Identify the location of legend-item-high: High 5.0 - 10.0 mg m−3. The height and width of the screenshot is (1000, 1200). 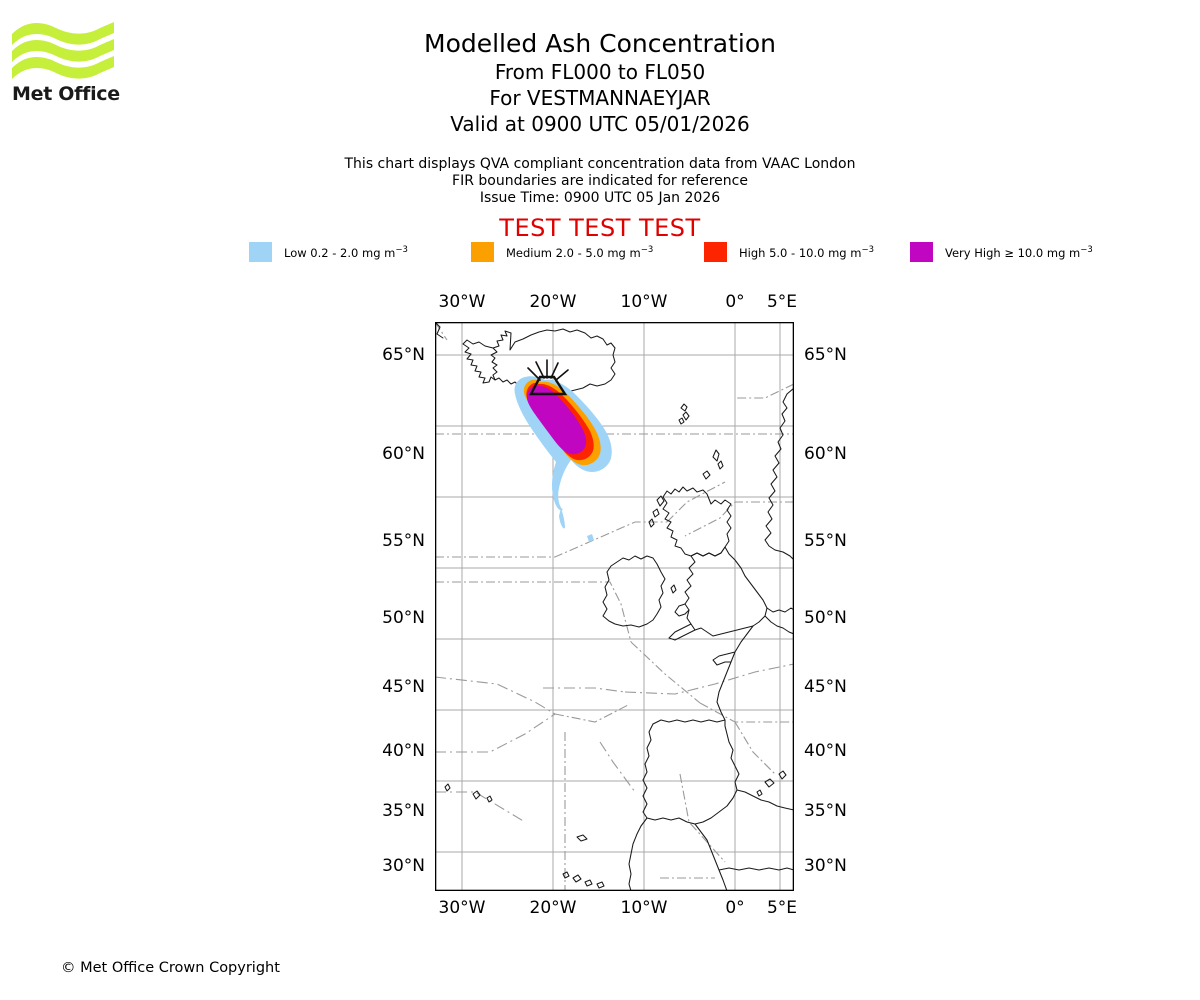
(789, 252).